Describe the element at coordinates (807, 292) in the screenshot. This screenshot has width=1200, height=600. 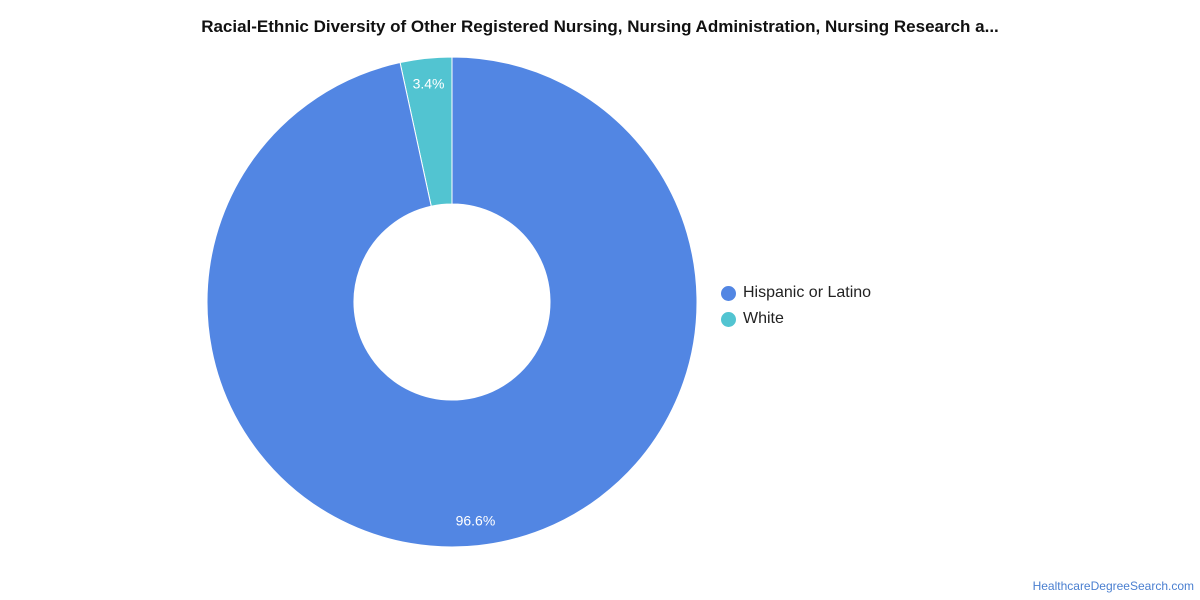
I see `legend-label-hispanic-or-latino: Hispanic or Latino` at that location.